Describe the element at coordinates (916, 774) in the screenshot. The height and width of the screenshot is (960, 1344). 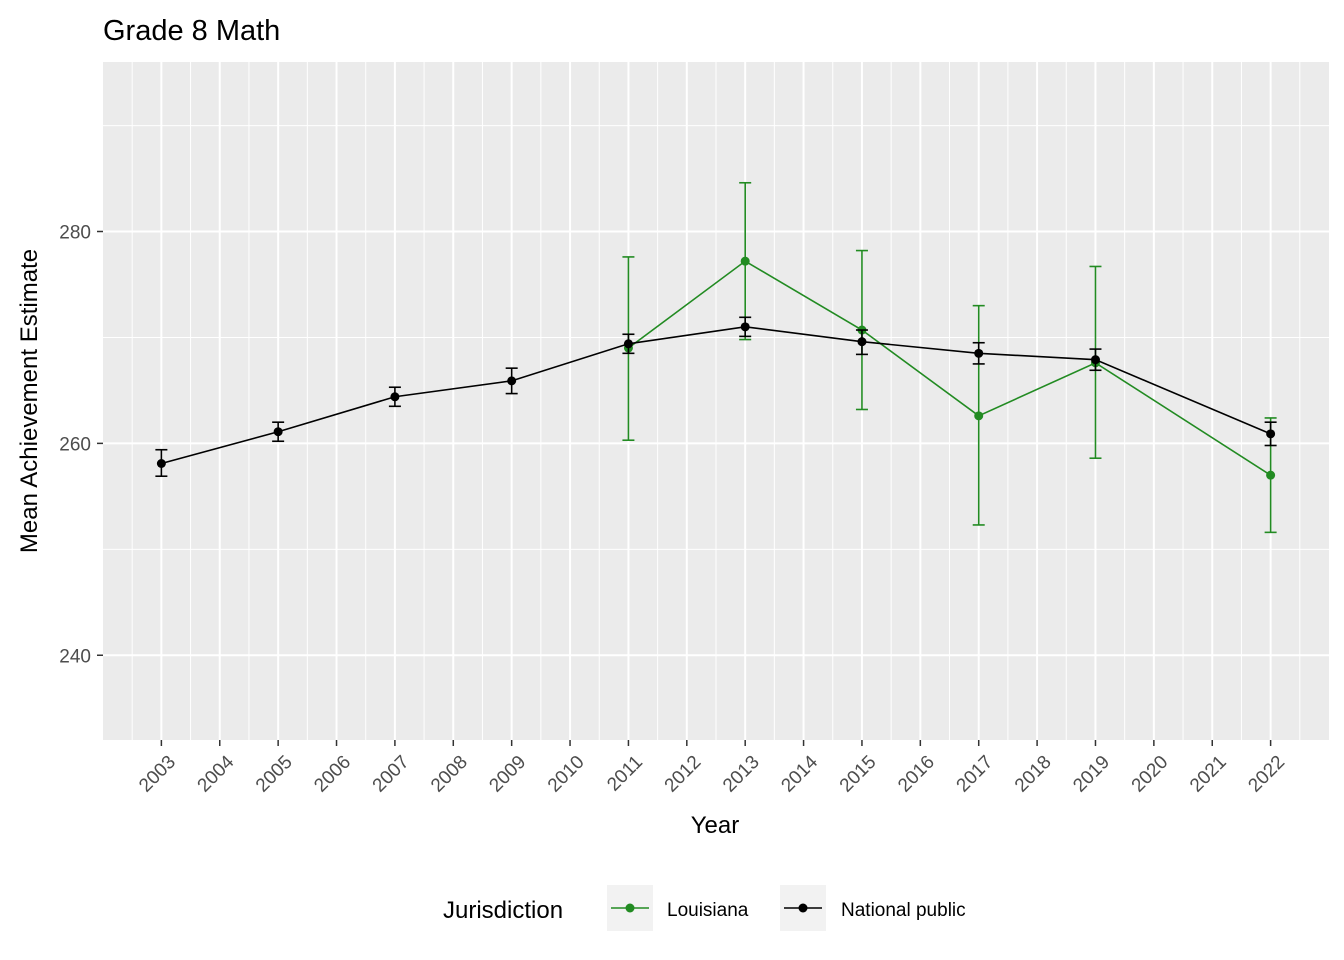
I see `x-tick-label: 2016` at that location.